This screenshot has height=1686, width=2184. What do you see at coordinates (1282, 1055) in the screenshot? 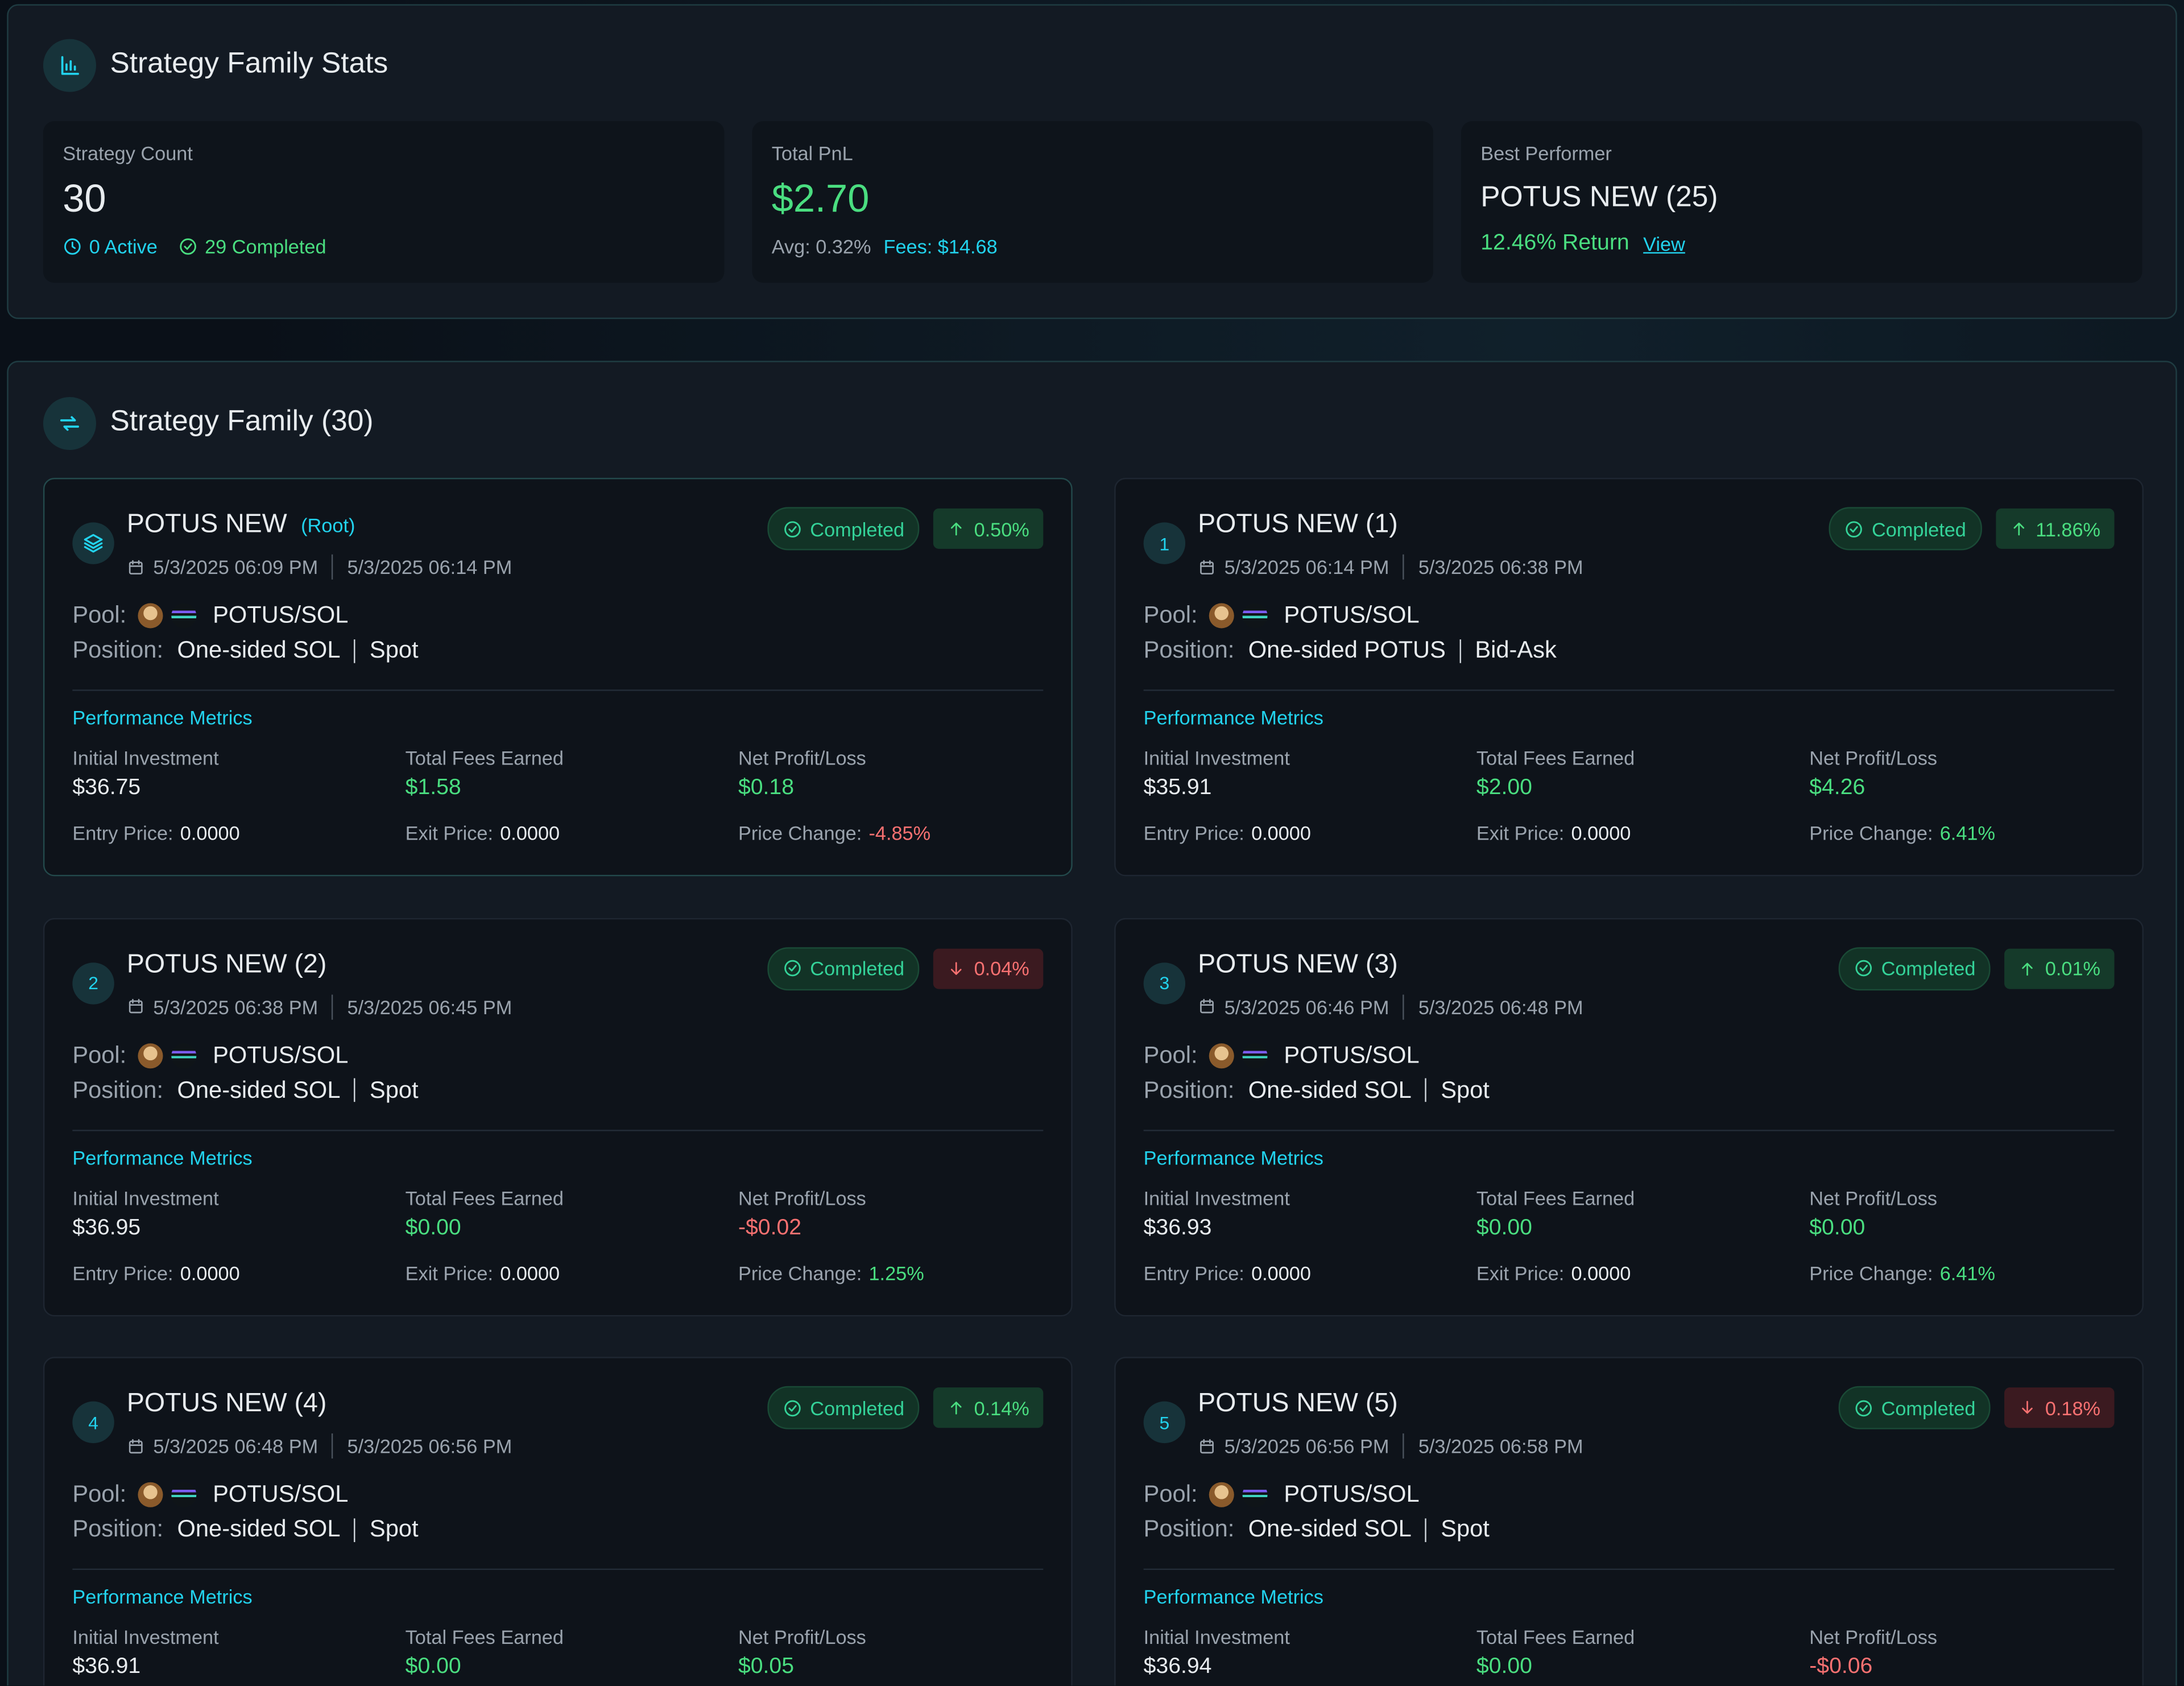
I see `pool-row: Pool: POTUS/SOL` at bounding box center [1282, 1055].